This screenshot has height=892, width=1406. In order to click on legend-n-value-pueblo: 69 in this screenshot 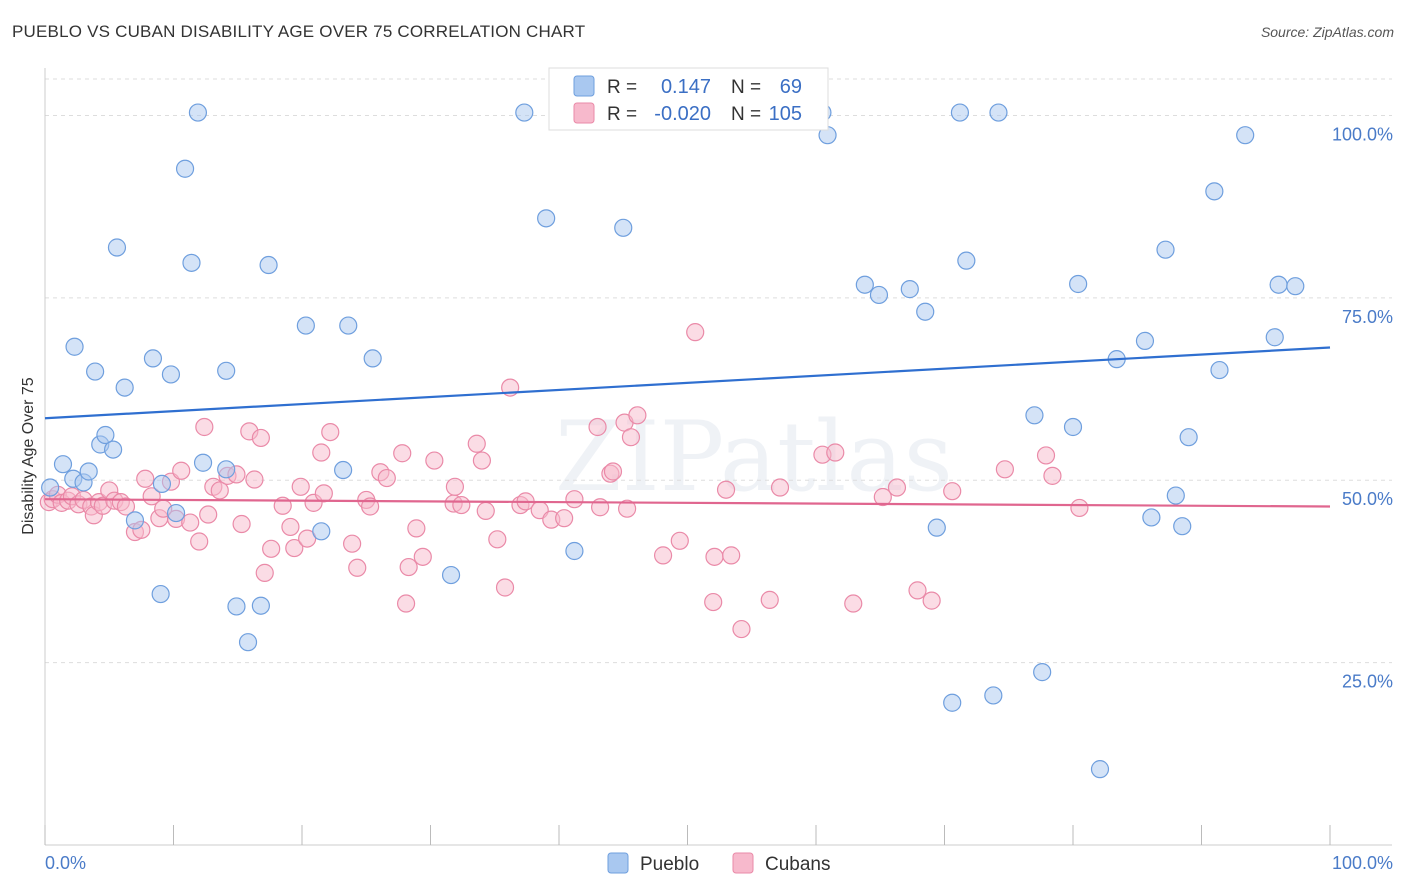, I will do `click(791, 87)`.